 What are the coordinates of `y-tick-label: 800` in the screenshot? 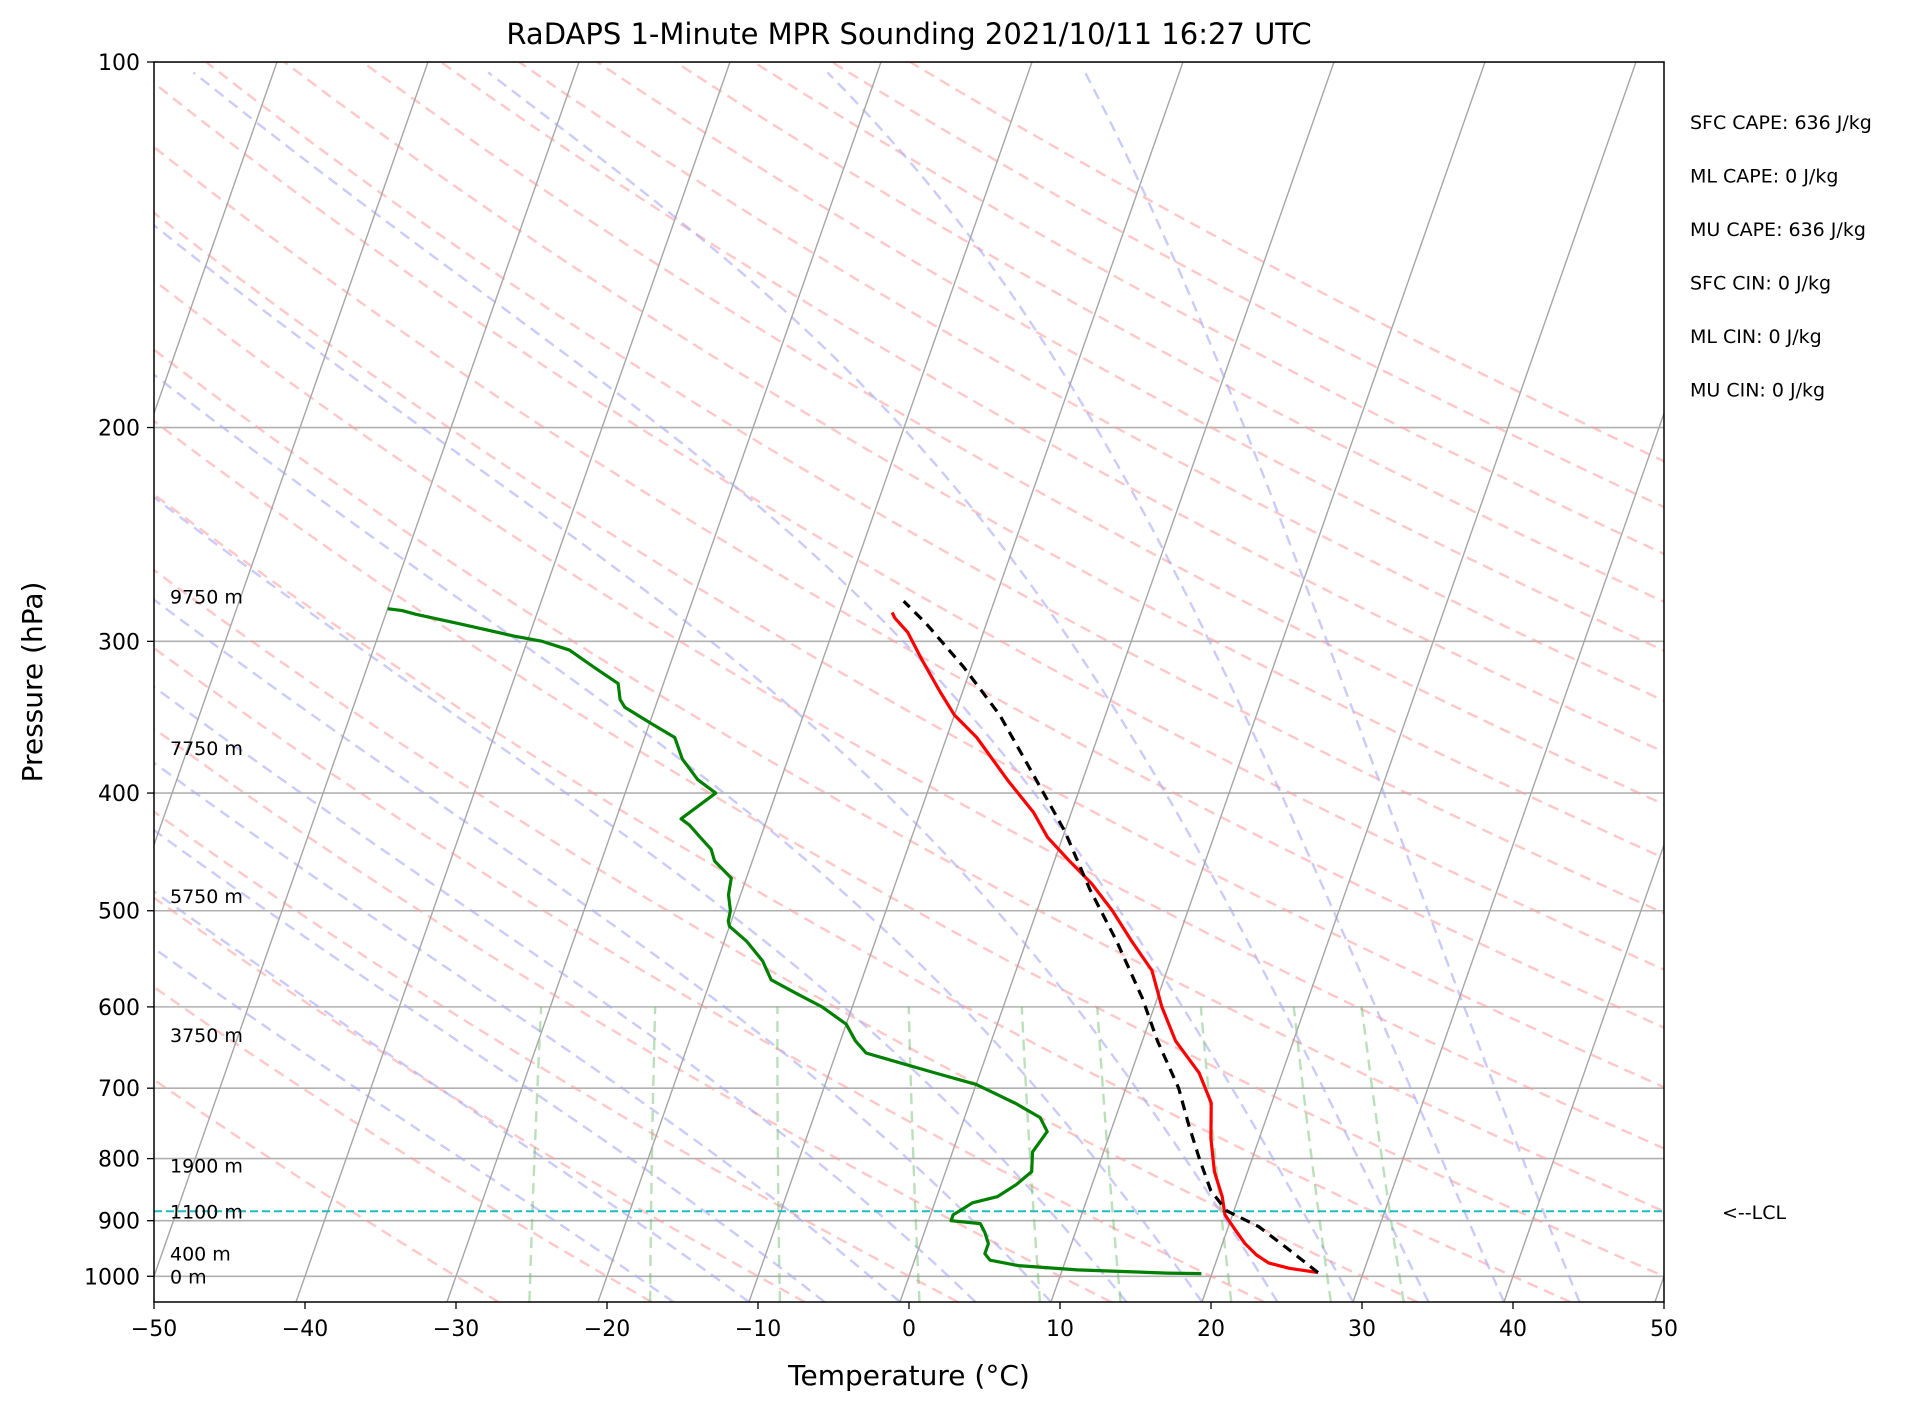 It's located at (119, 1160).